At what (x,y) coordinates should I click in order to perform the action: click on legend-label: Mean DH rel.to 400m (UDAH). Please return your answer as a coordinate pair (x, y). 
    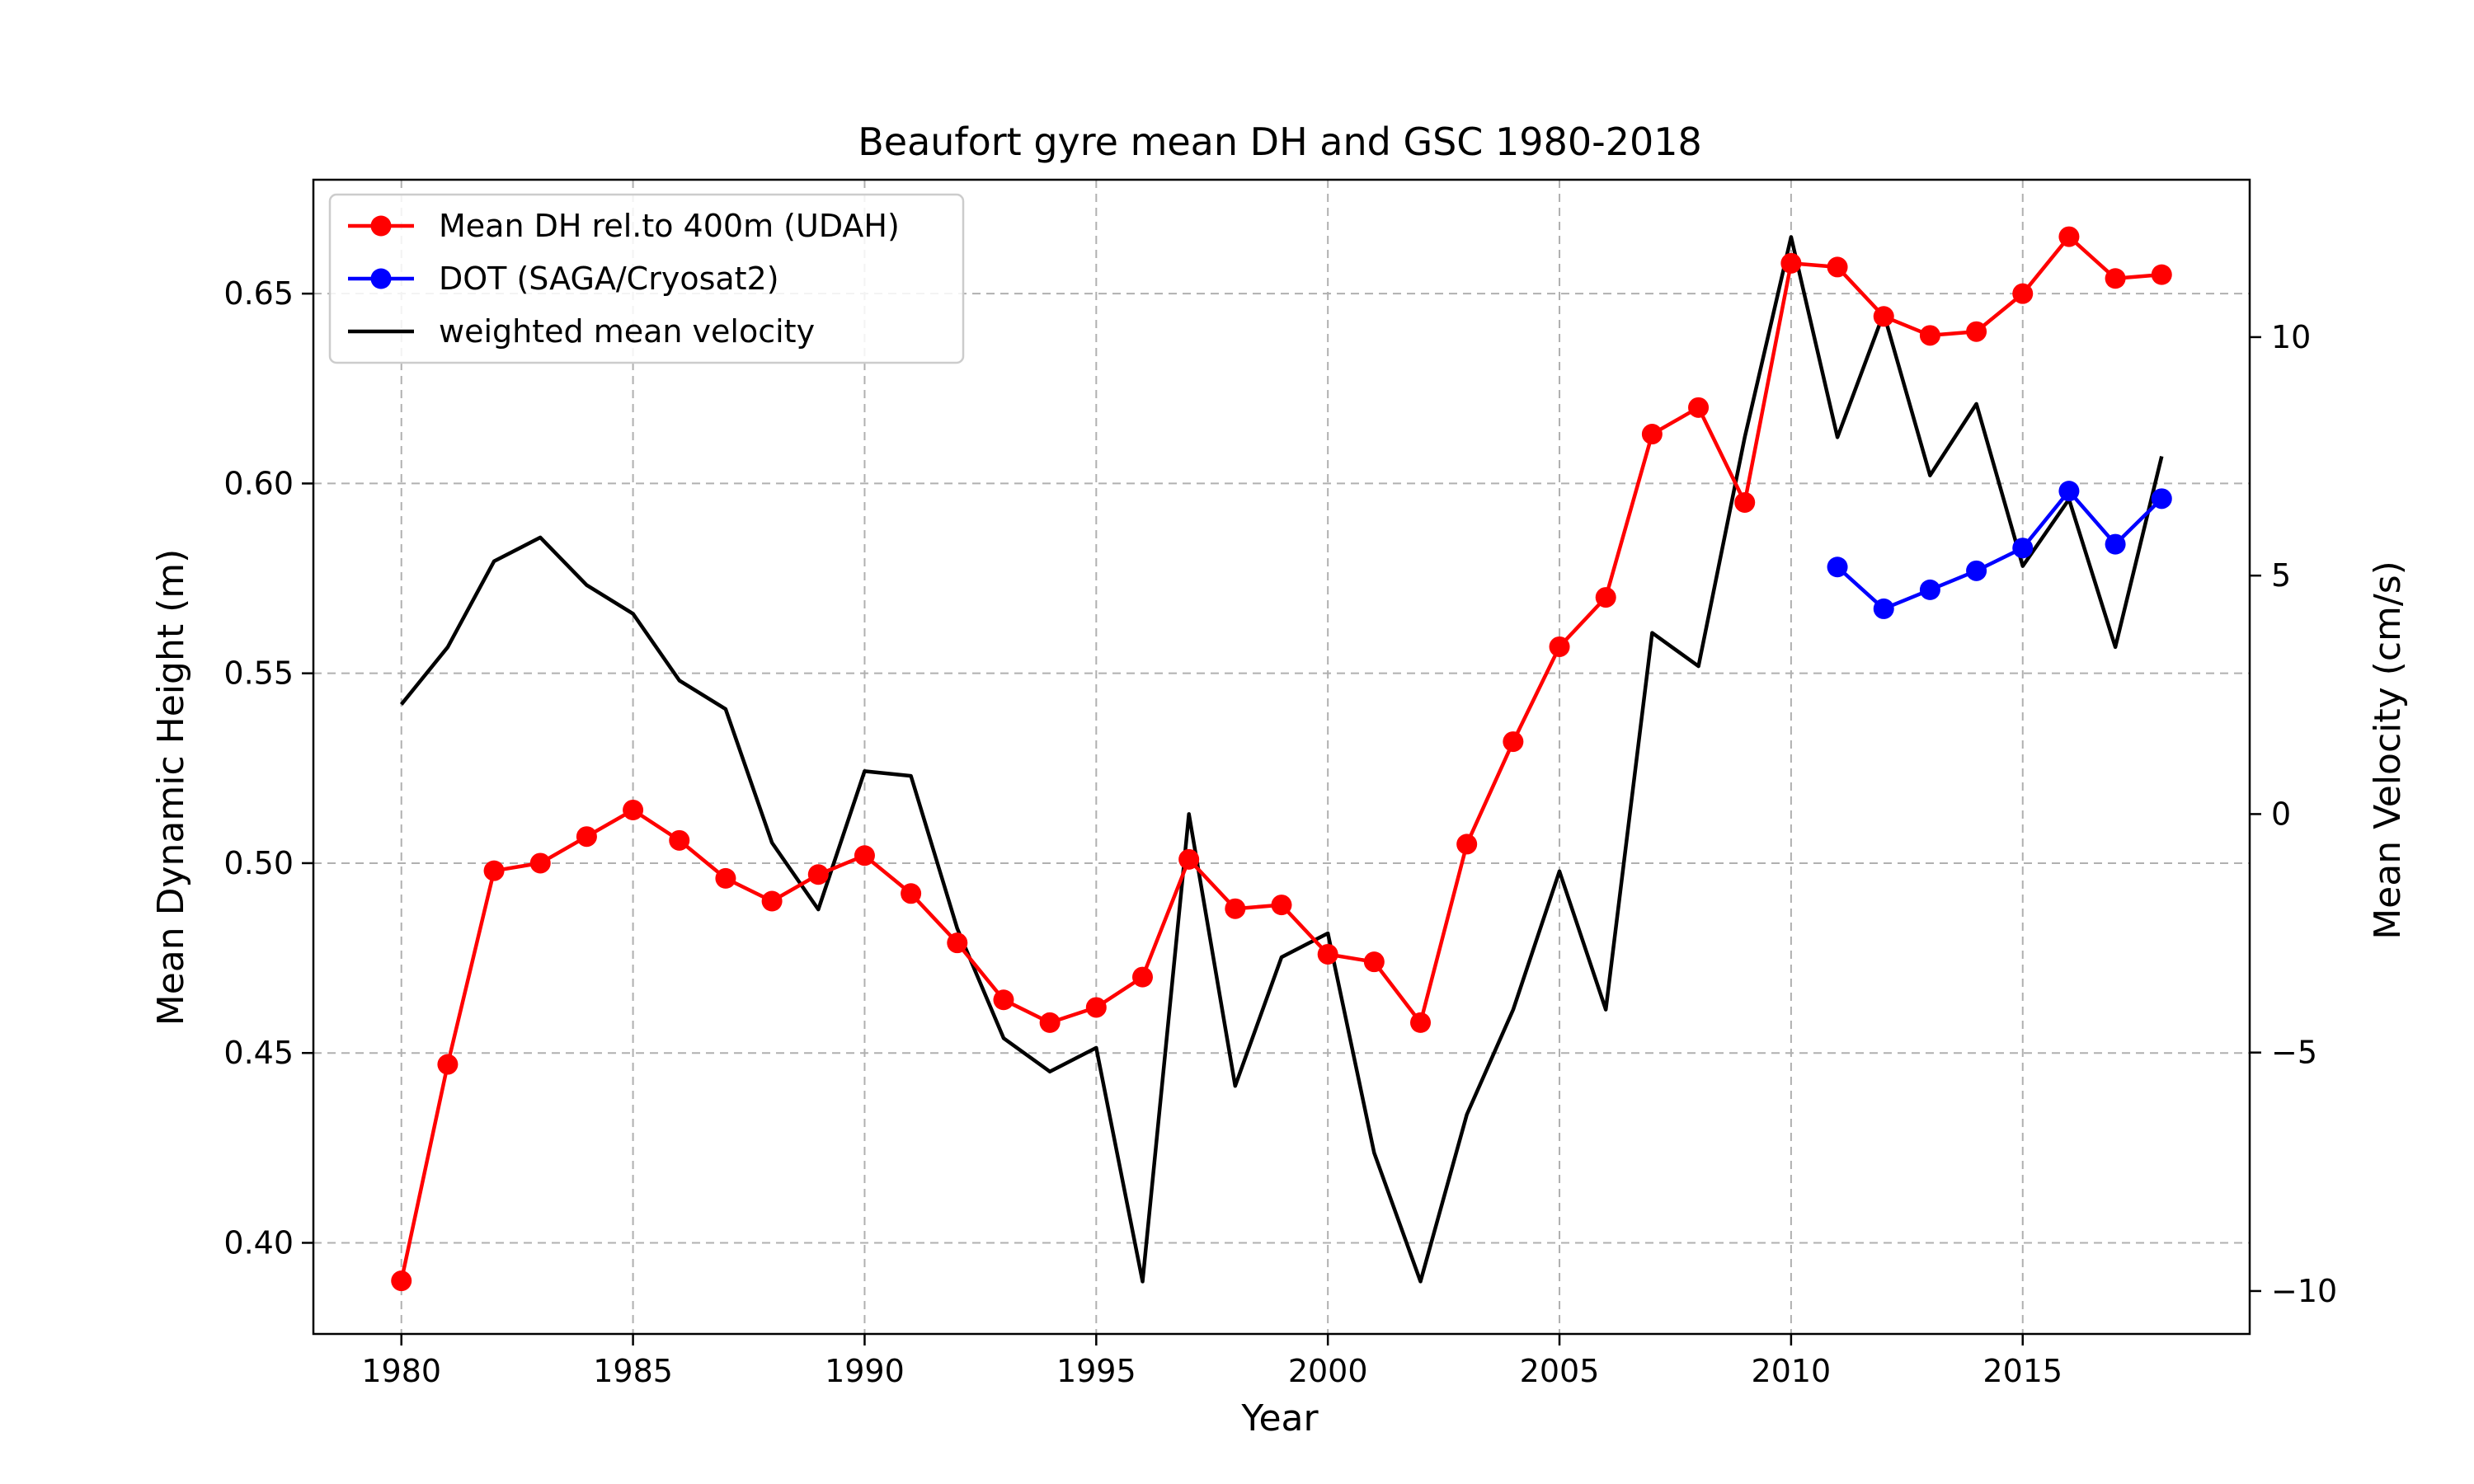
    Looking at the image, I should click on (669, 226).